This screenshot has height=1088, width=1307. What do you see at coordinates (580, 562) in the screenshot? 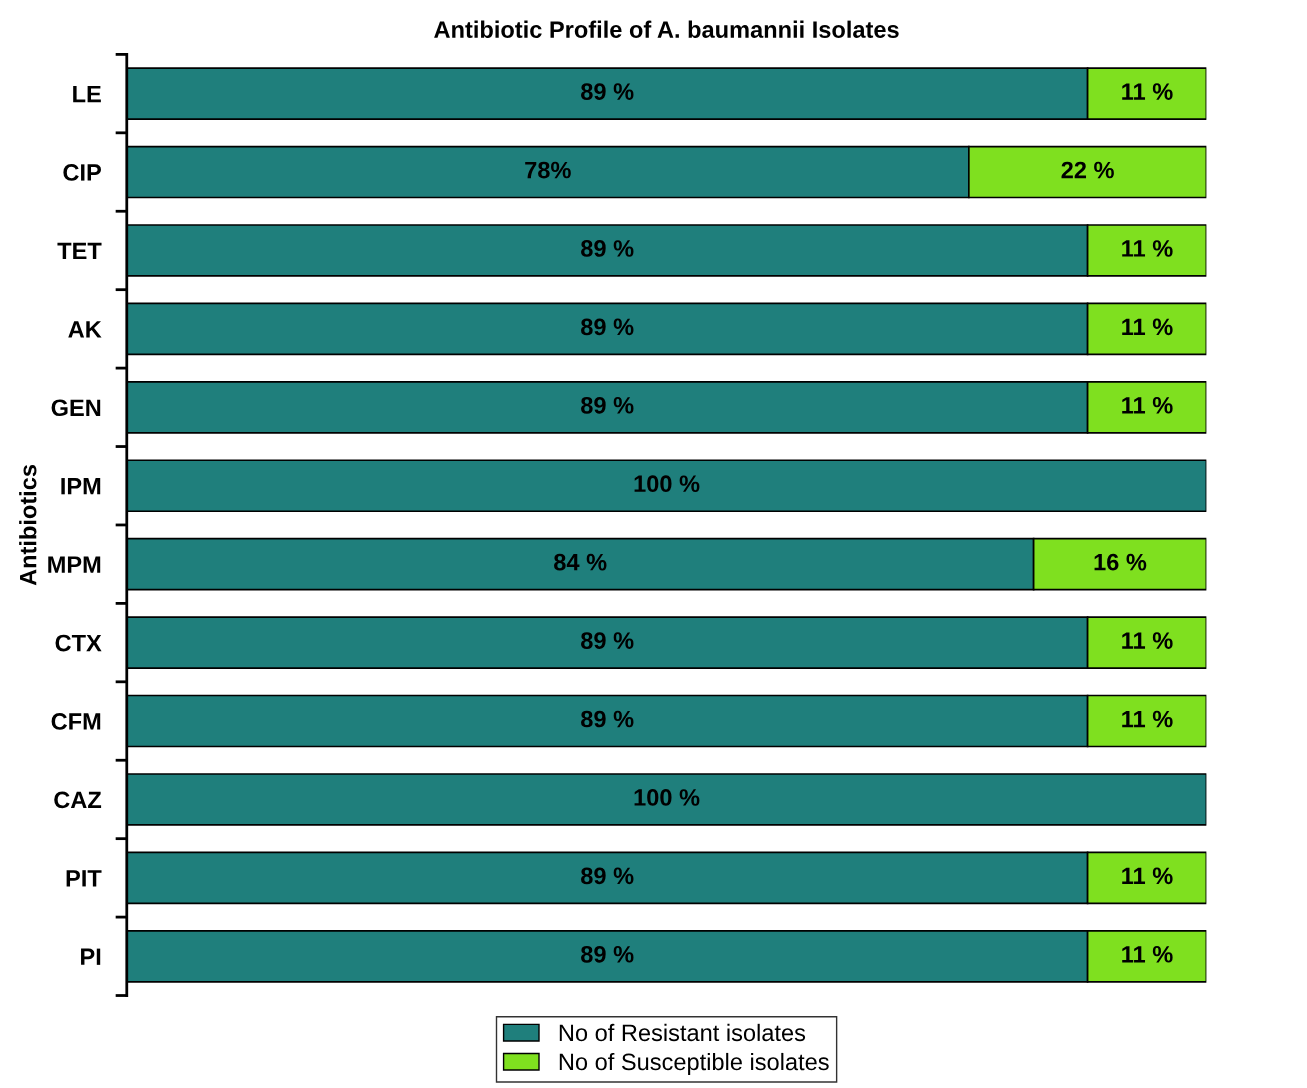
I see `data-label: 84 %` at bounding box center [580, 562].